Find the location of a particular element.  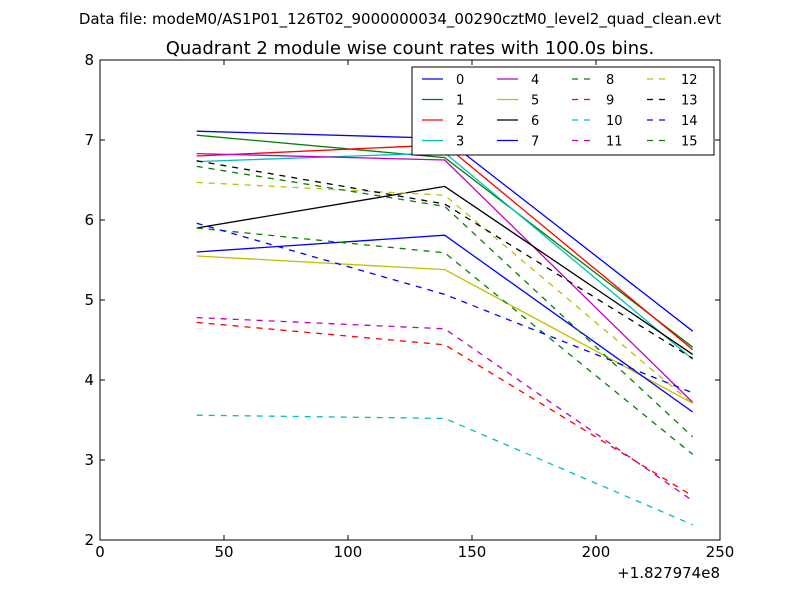

legend-label-1: 1 is located at coordinates (460, 101).